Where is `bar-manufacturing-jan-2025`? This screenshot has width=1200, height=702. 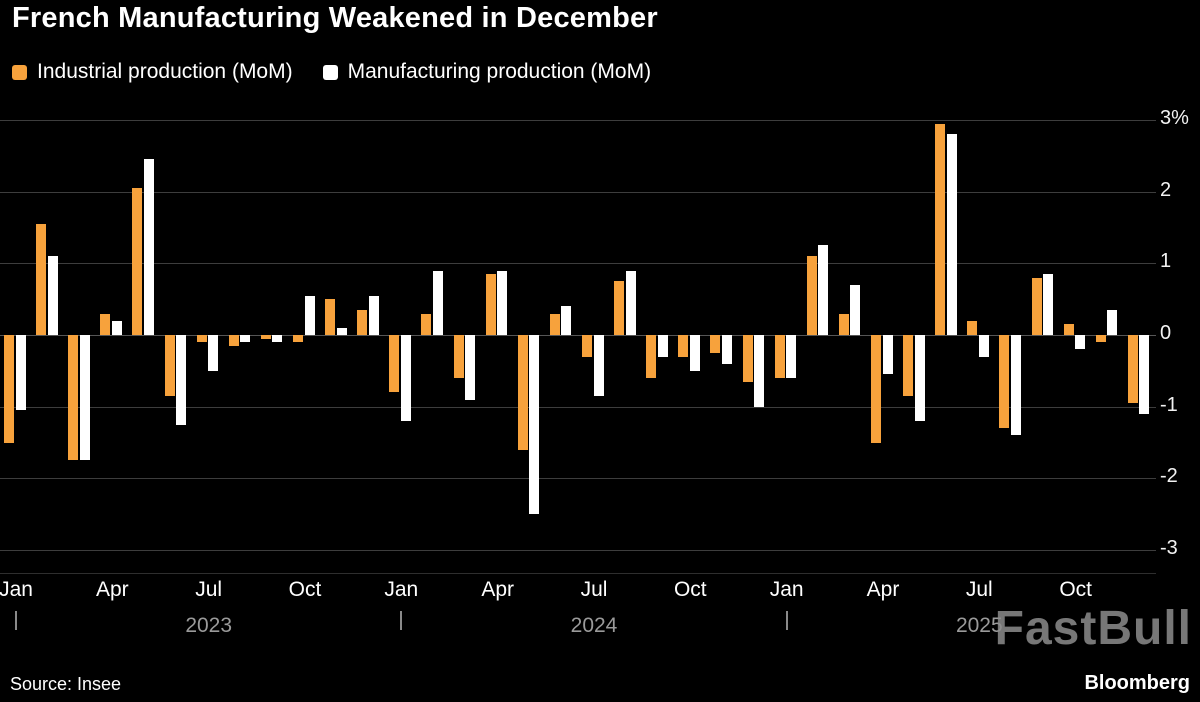
bar-manufacturing-jan-2025 is located at coordinates (791, 356).